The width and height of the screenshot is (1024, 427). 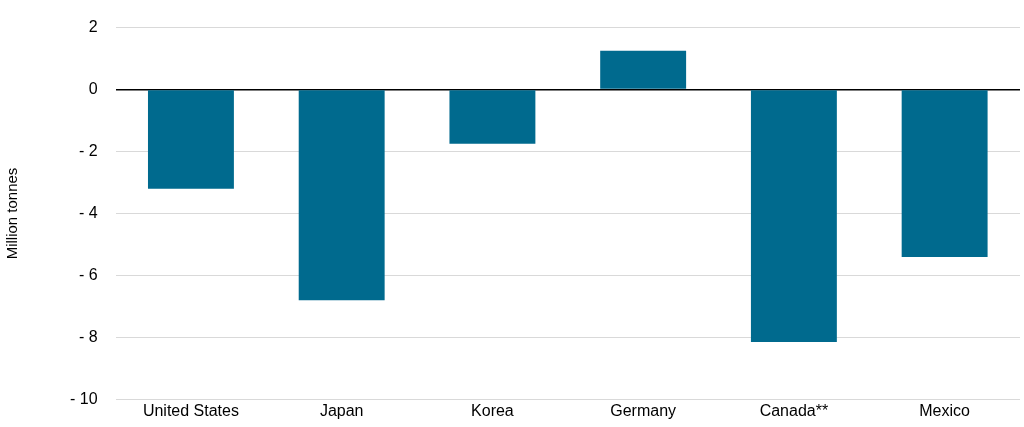 I want to click on y-tick-label: - 6, so click(x=88, y=274).